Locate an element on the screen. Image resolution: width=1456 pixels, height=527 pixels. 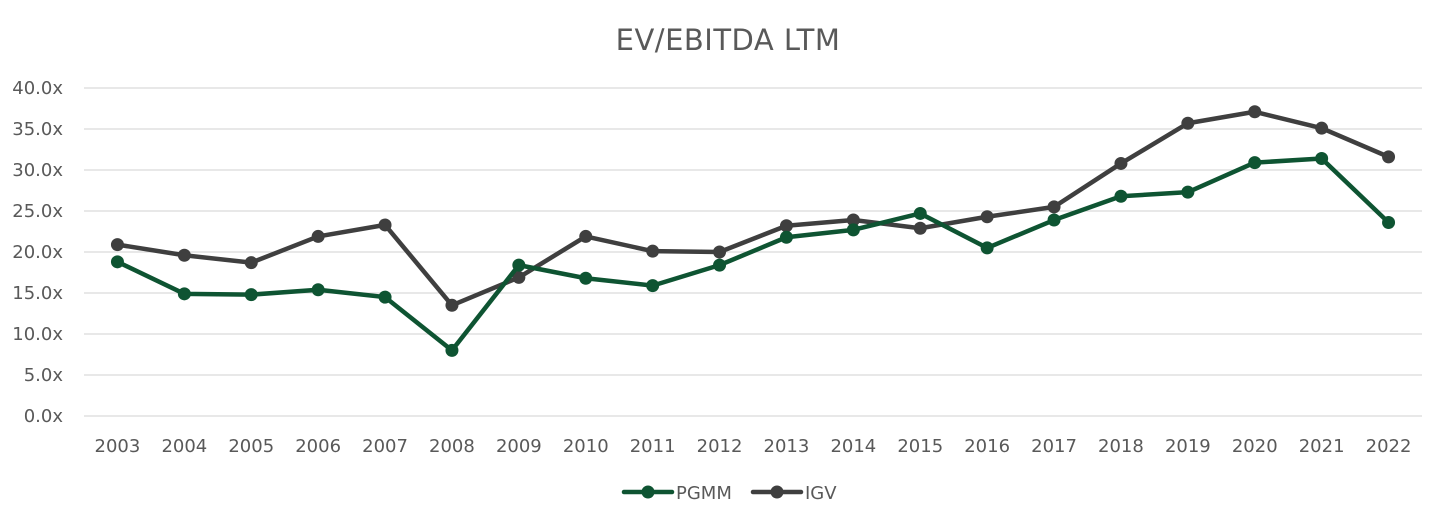
x-tick-label: 2013 is located at coordinates (787, 446).